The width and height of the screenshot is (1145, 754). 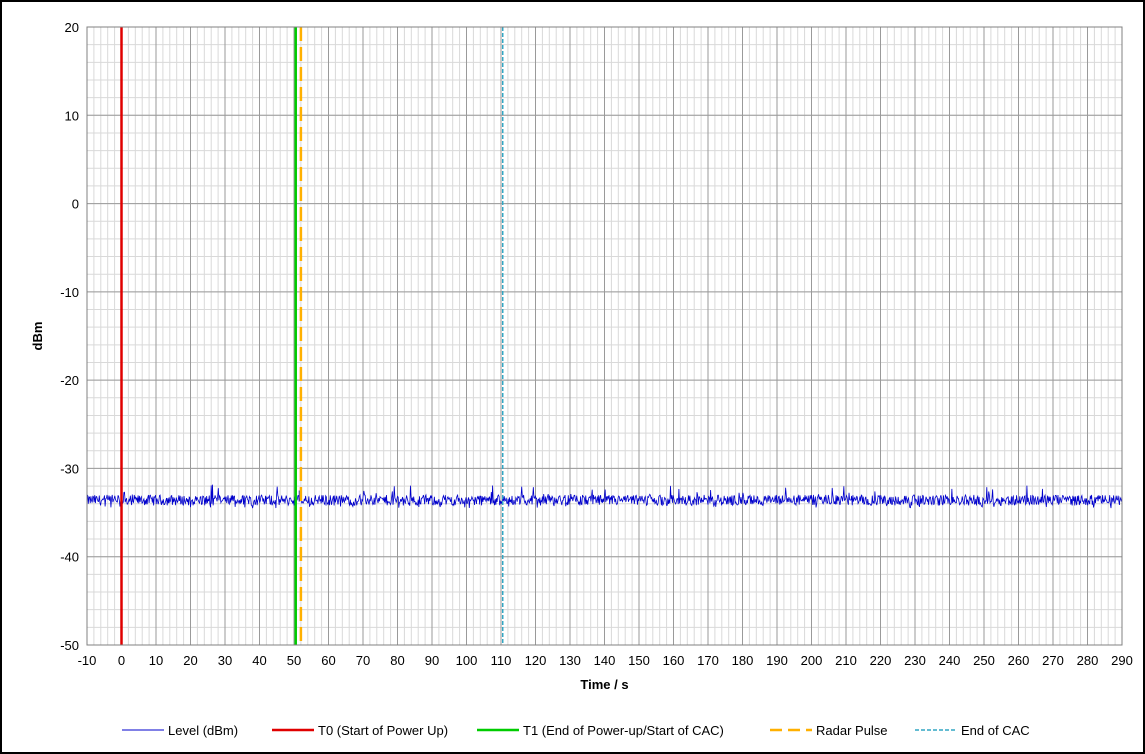 I want to click on x-tick-label: 110, so click(x=501, y=660).